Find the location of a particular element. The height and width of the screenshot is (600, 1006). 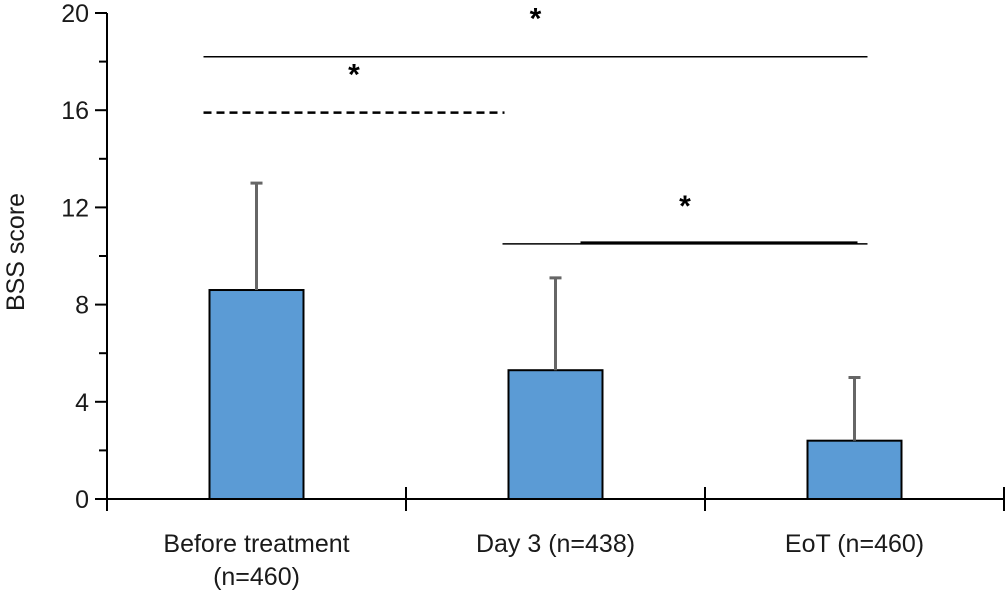

x-category-label: Day 3 (n=438) is located at coordinates (555, 544).